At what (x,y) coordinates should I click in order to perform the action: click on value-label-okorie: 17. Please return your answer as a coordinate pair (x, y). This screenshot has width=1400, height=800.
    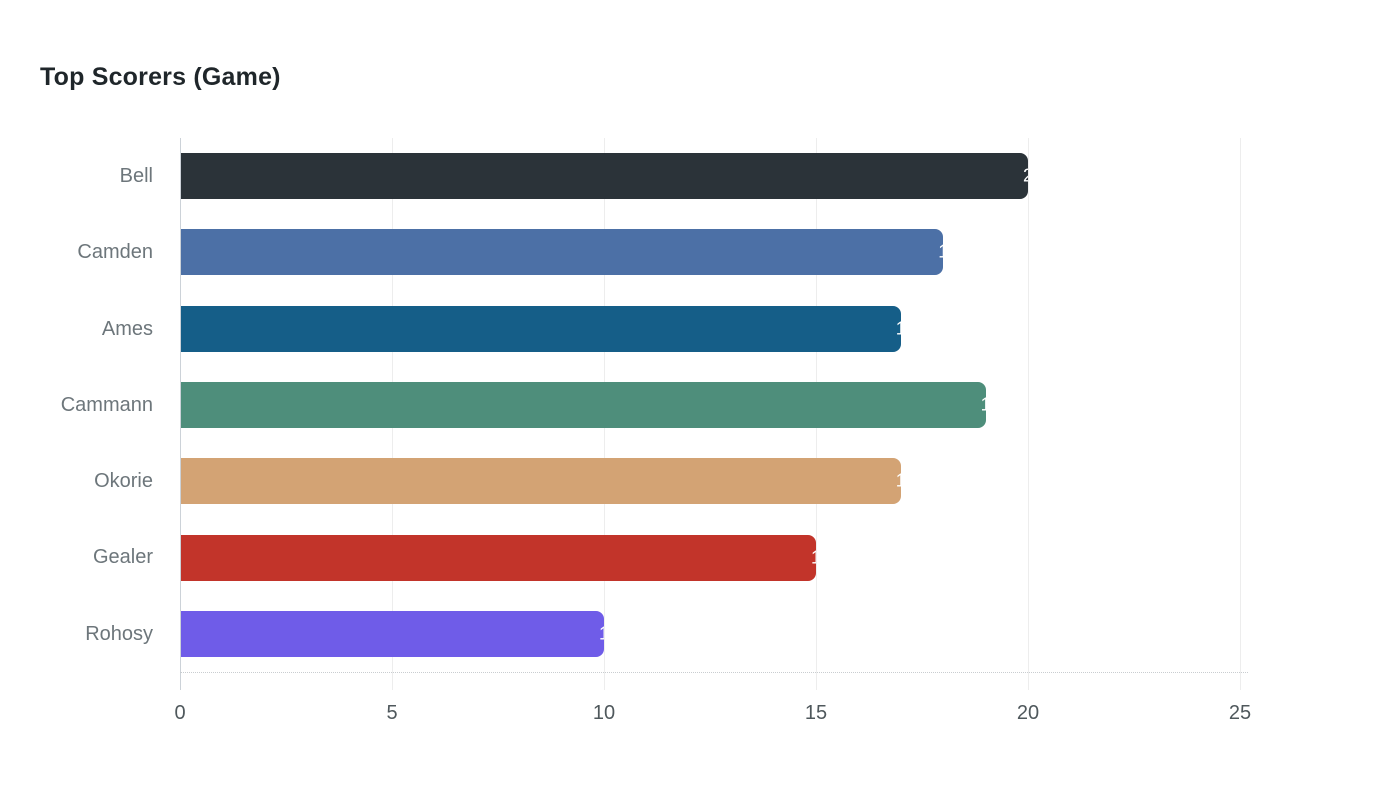
    Looking at the image, I should click on (898, 481).